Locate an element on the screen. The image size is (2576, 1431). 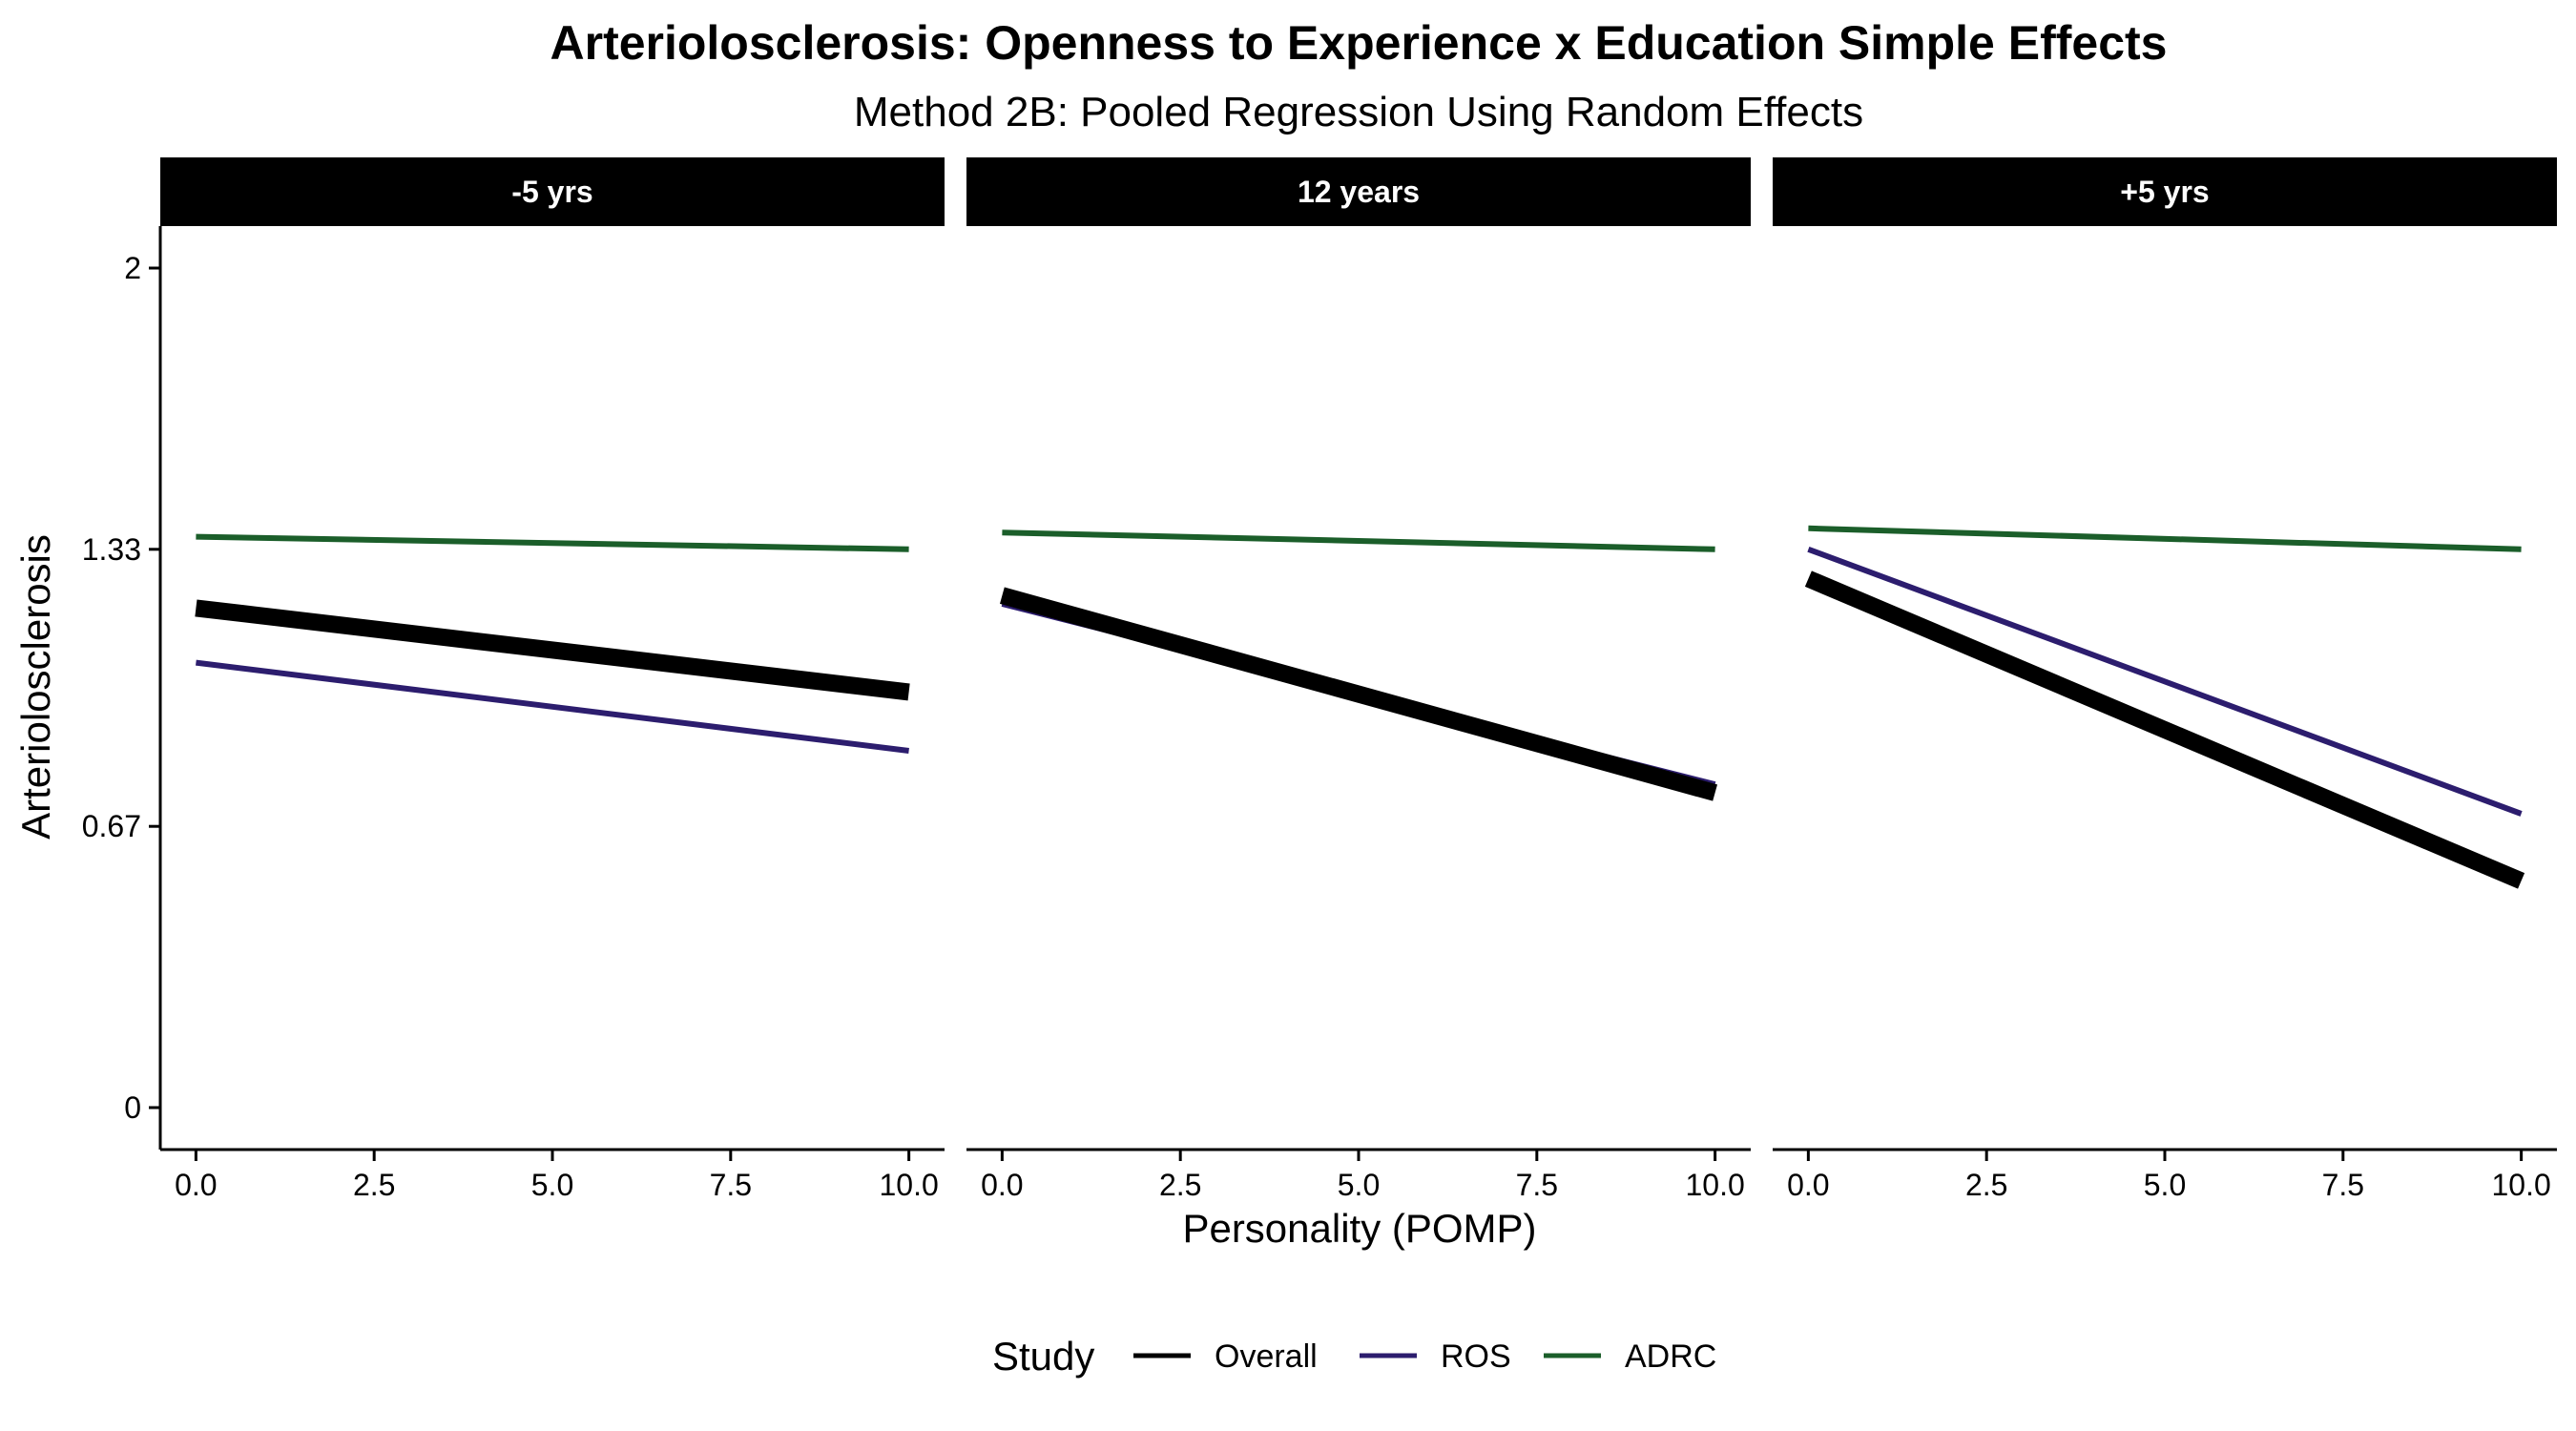
facet-strip-label: +5 yrs is located at coordinates (2164, 192).